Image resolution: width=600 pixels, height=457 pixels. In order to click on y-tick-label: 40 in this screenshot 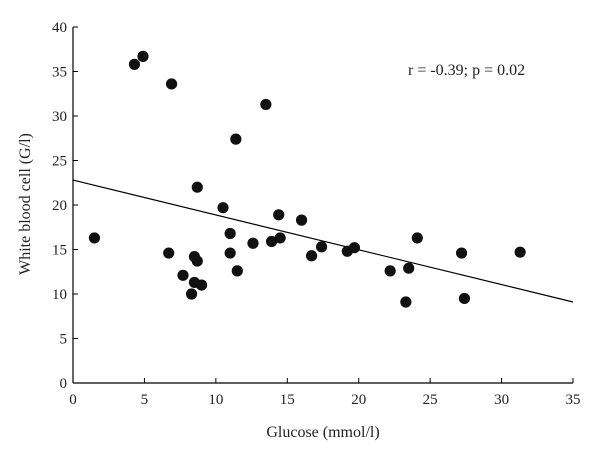, I will do `click(59, 28)`.